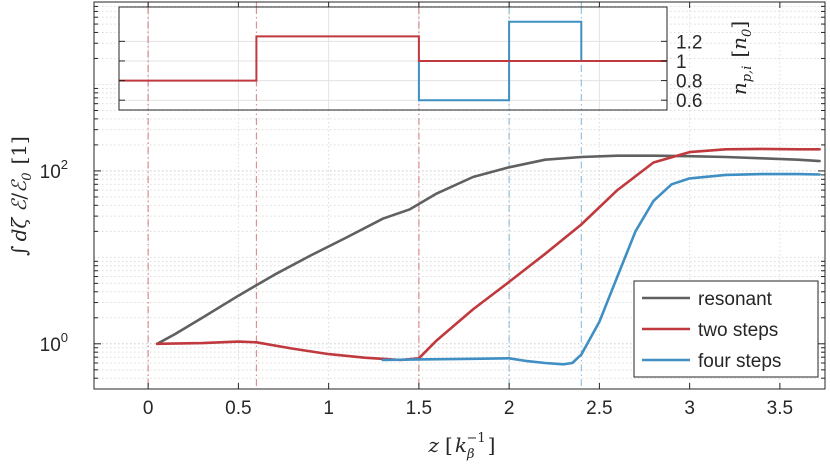 The width and height of the screenshot is (830, 474). I want to click on y-tick-label: 10⁰, so click(54, 343).